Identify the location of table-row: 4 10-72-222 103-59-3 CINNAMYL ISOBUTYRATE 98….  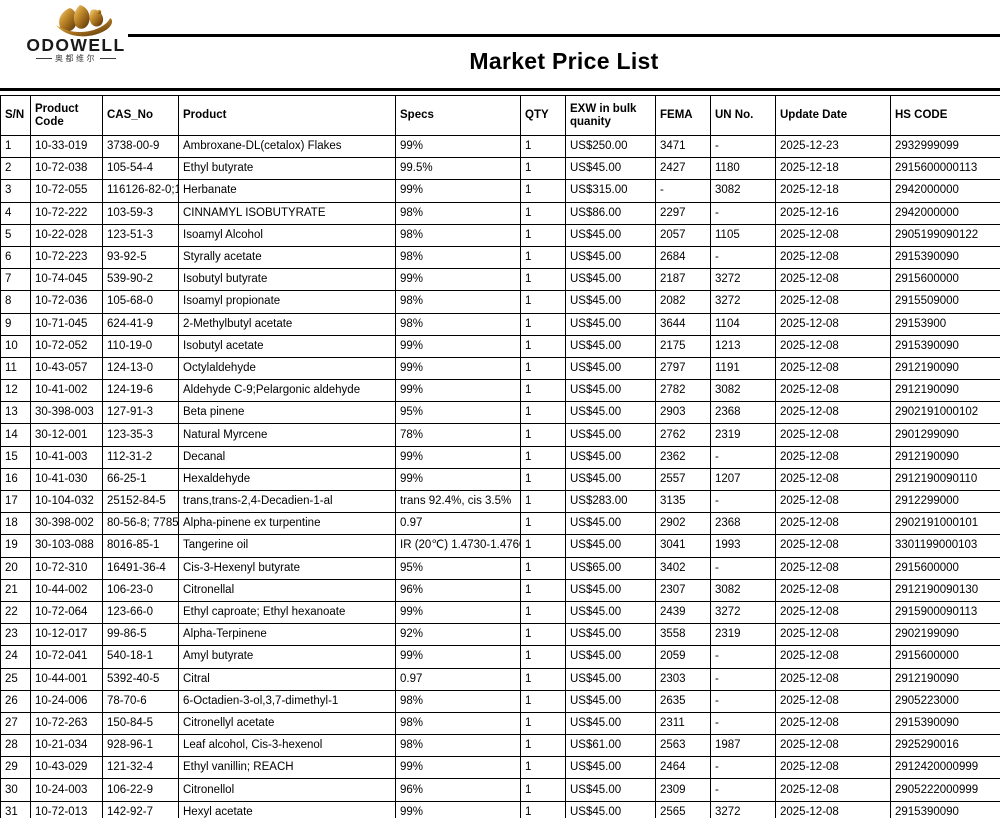
(500, 213).